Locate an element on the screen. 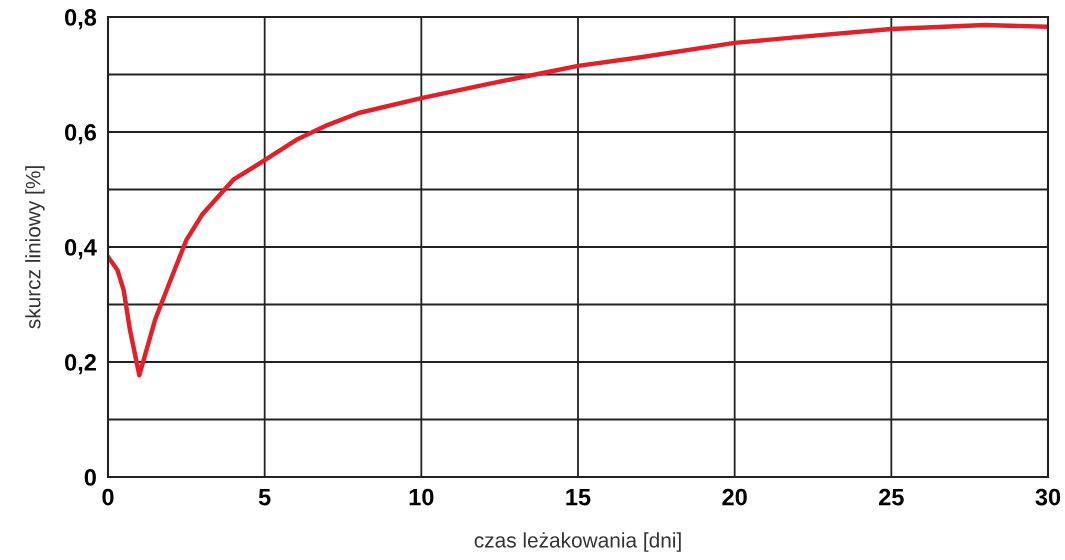 The width and height of the screenshot is (1065, 560). y-tick-label: 0,6 is located at coordinates (81, 134).